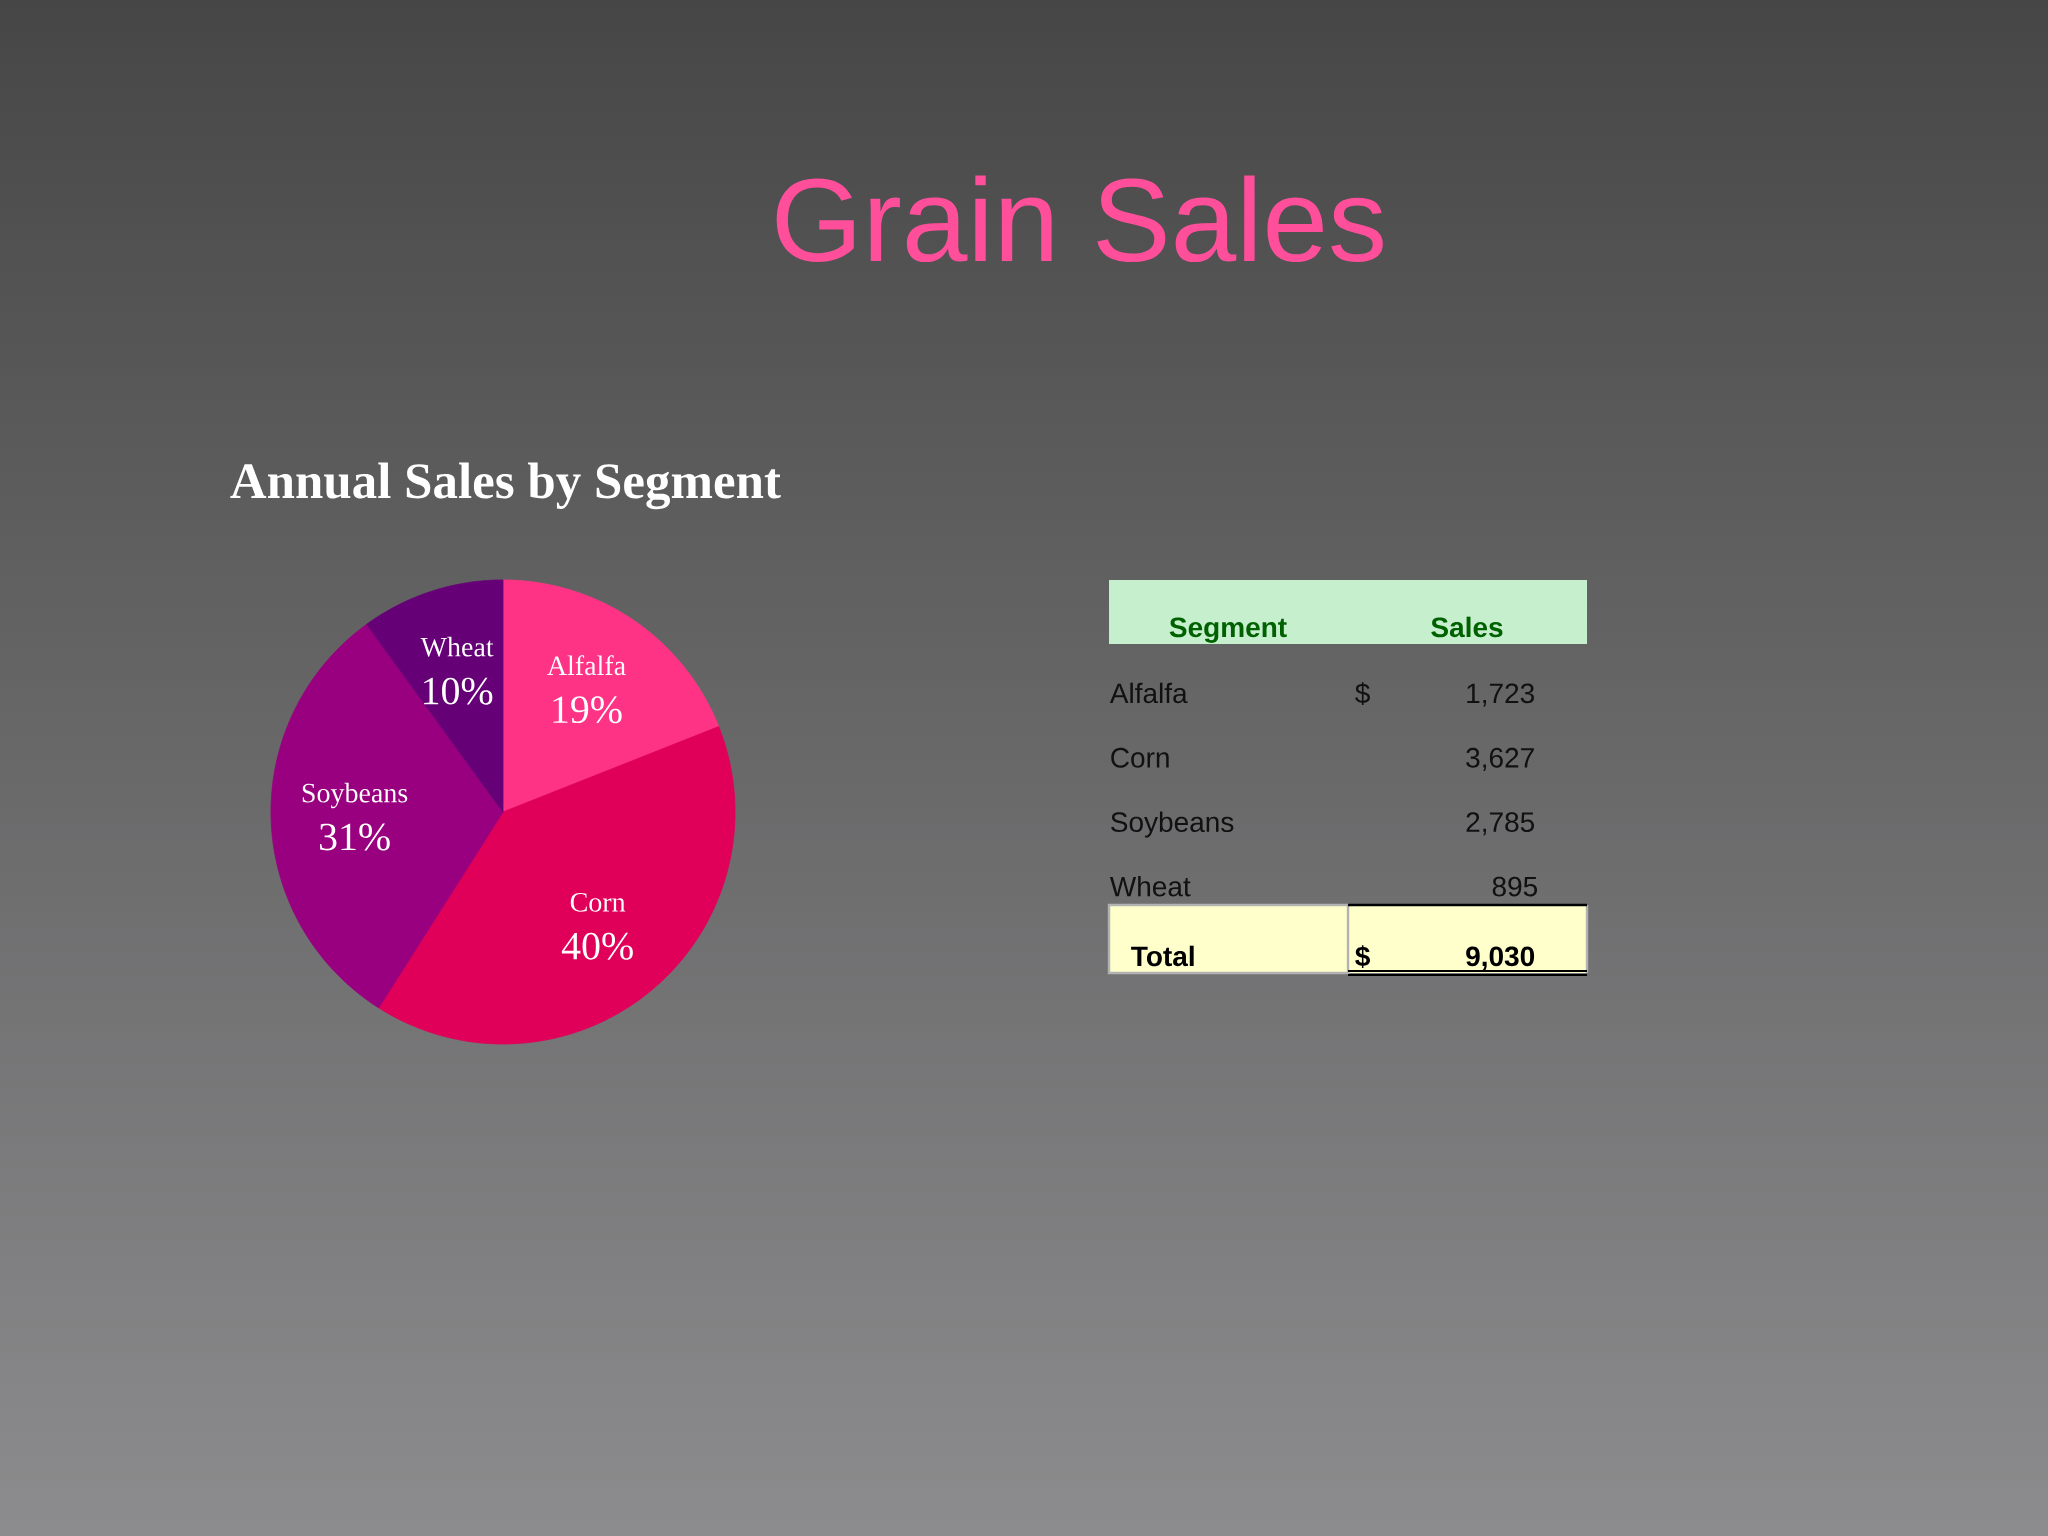  I want to click on text: Grain Sales, so click(1079, 219).